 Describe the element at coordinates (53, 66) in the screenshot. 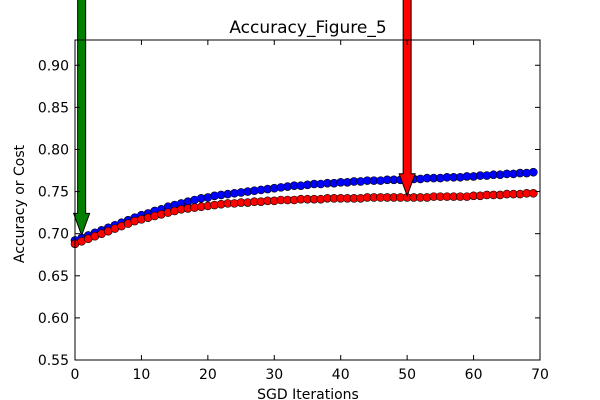

I see `y-tick-label: 0.90` at that location.